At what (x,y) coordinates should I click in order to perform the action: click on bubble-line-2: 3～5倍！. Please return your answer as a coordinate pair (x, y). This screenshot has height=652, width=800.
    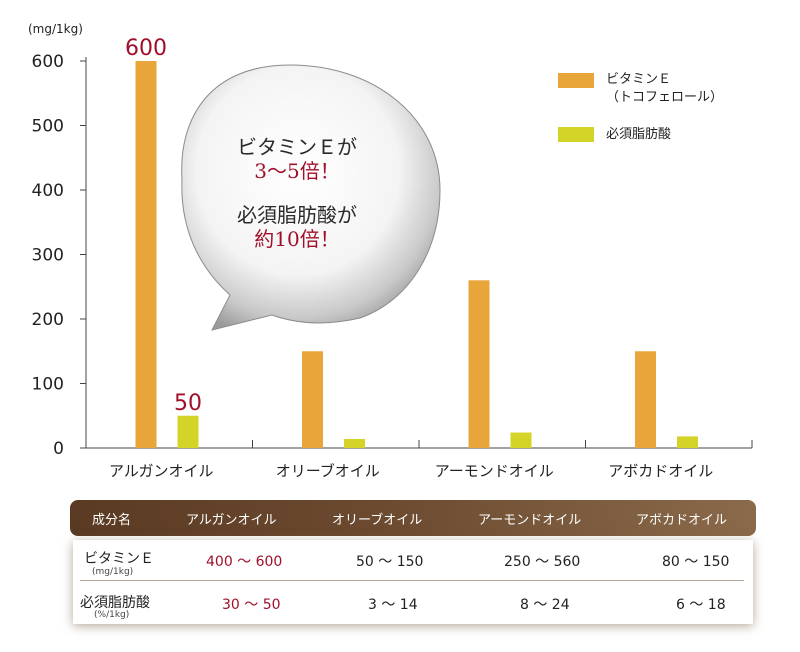
    Looking at the image, I should click on (297, 171).